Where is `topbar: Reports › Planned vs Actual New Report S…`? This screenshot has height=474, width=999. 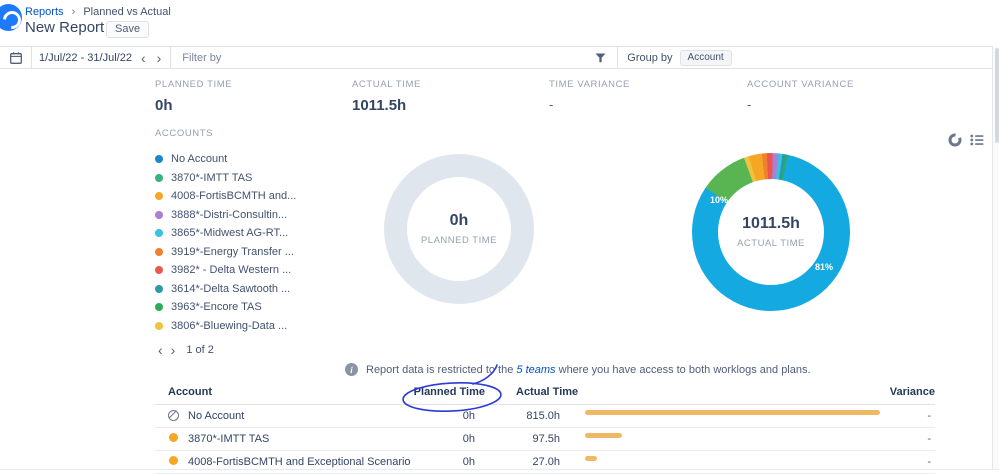
topbar: Reports › Planned vs Actual New Report S… is located at coordinates (499, 23).